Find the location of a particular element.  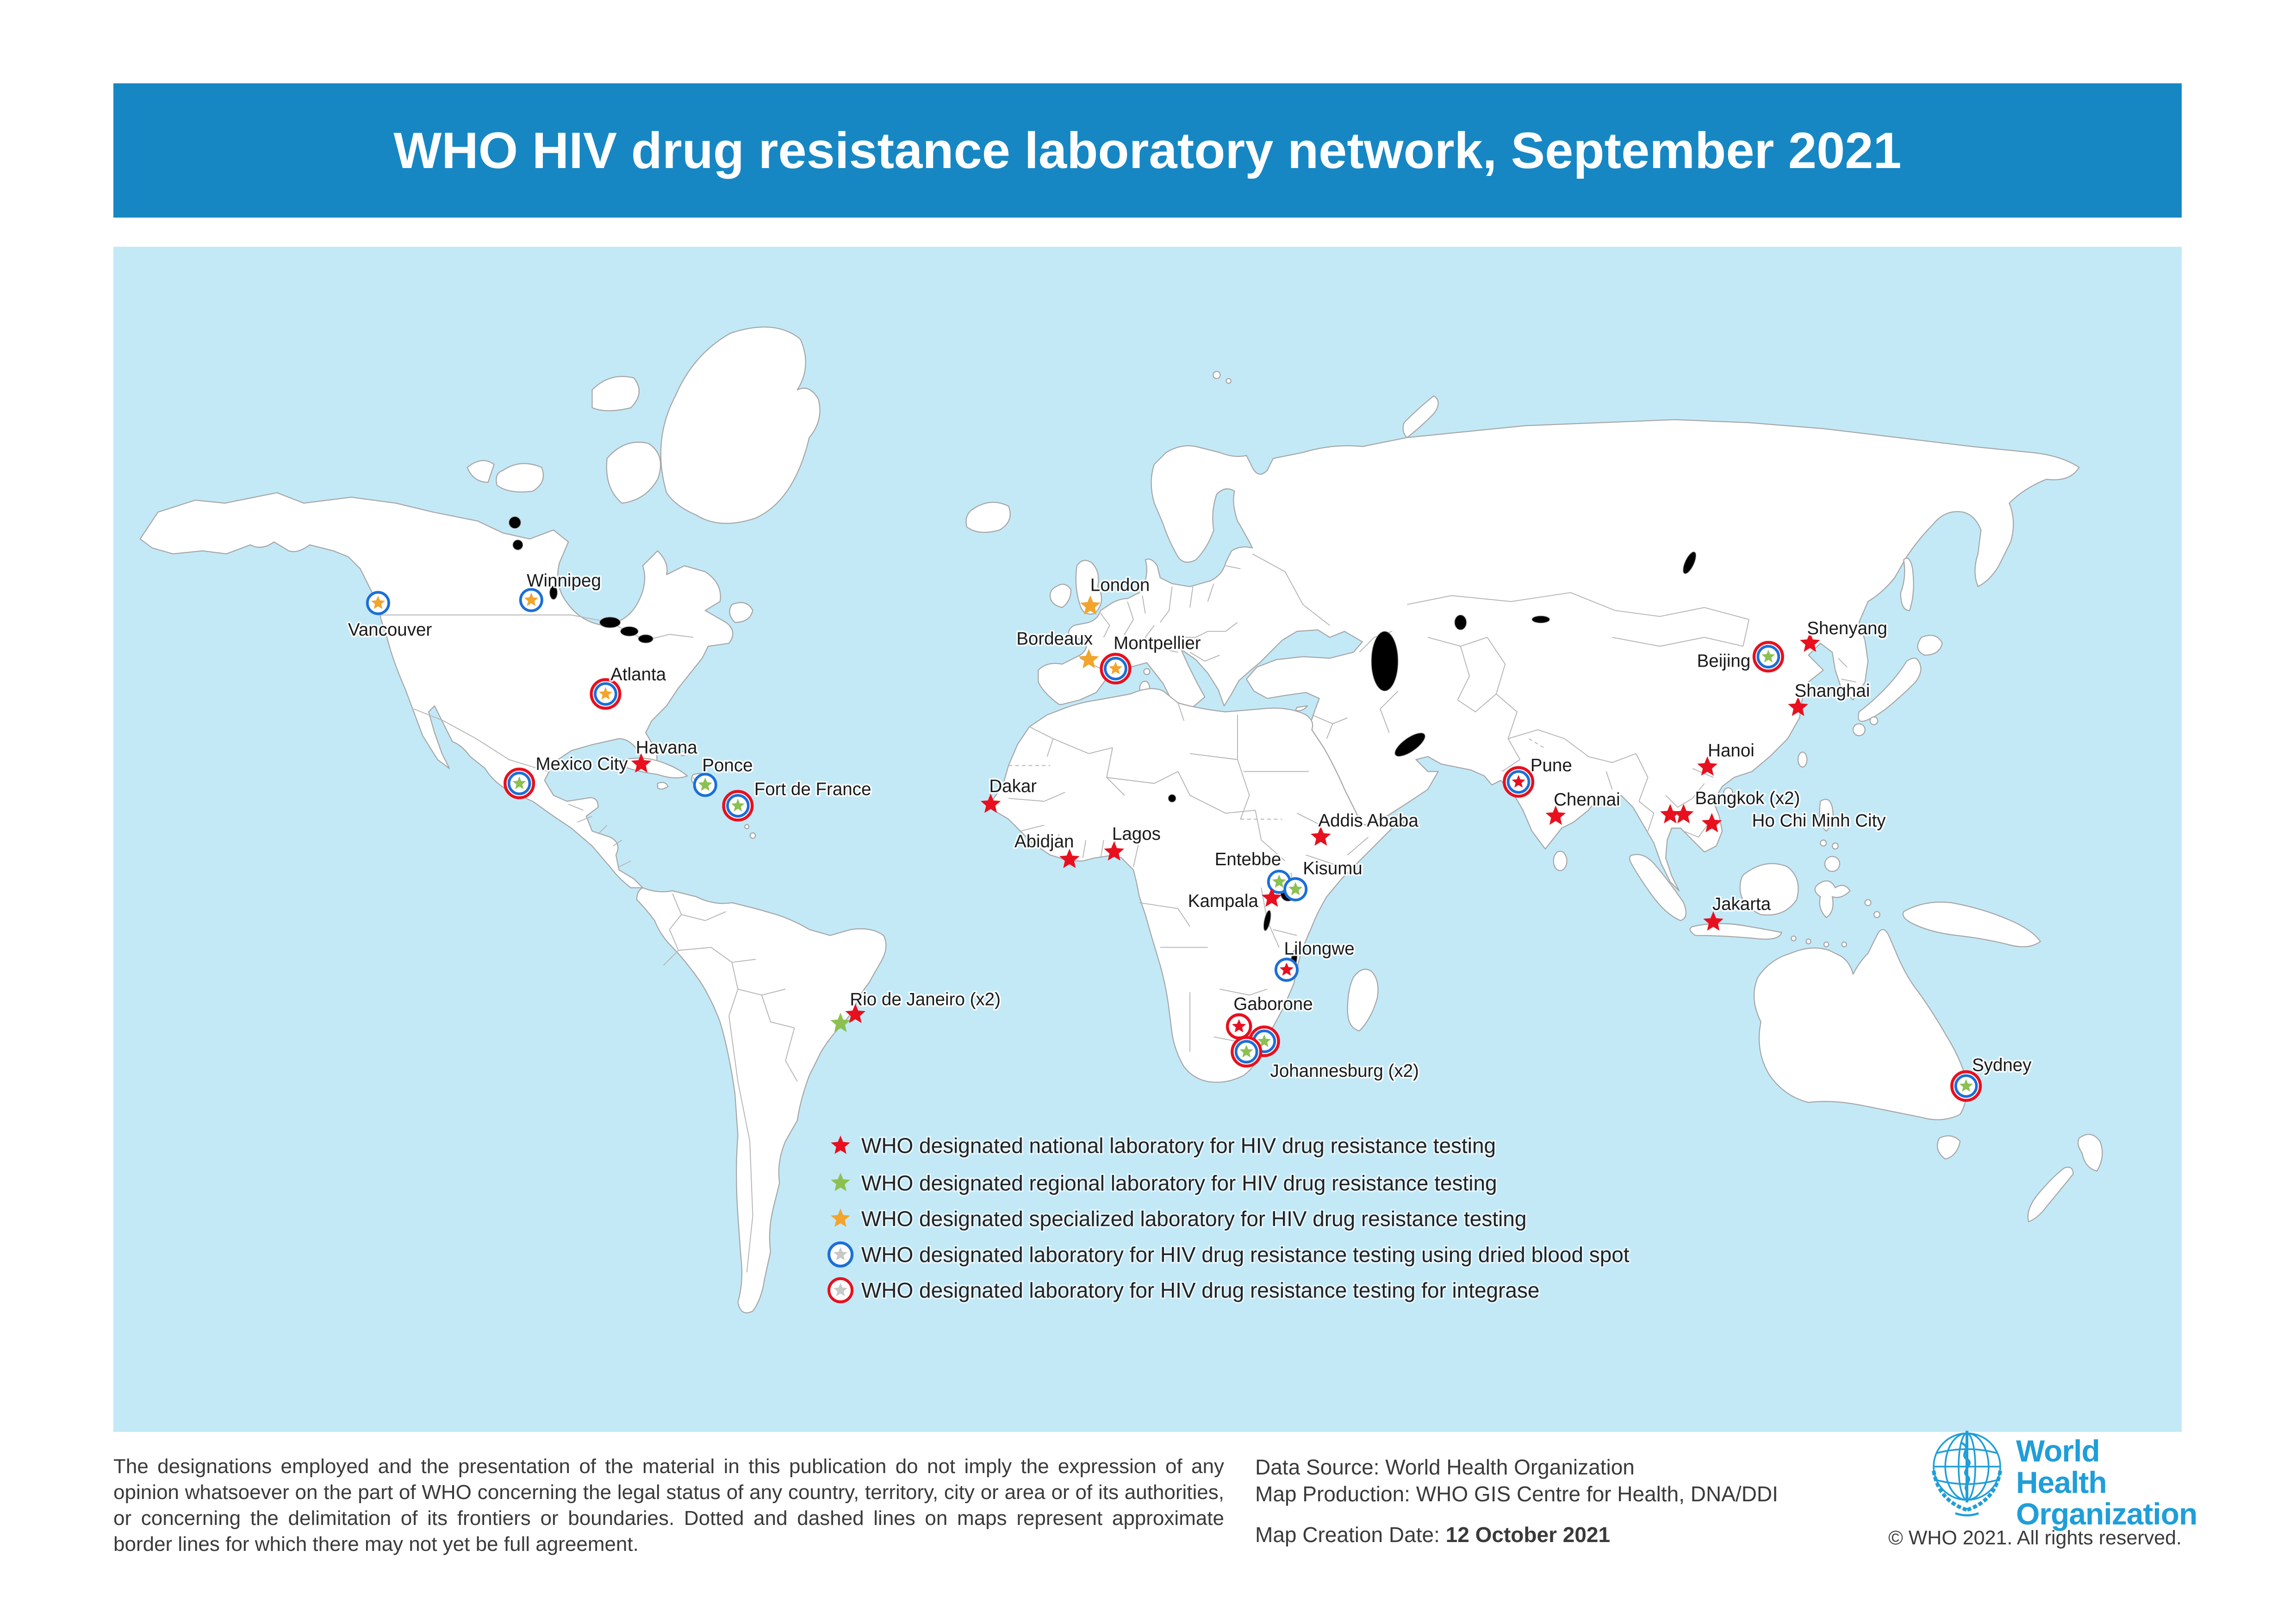

city-label-shenyang: Shenyang is located at coordinates (1847, 628).